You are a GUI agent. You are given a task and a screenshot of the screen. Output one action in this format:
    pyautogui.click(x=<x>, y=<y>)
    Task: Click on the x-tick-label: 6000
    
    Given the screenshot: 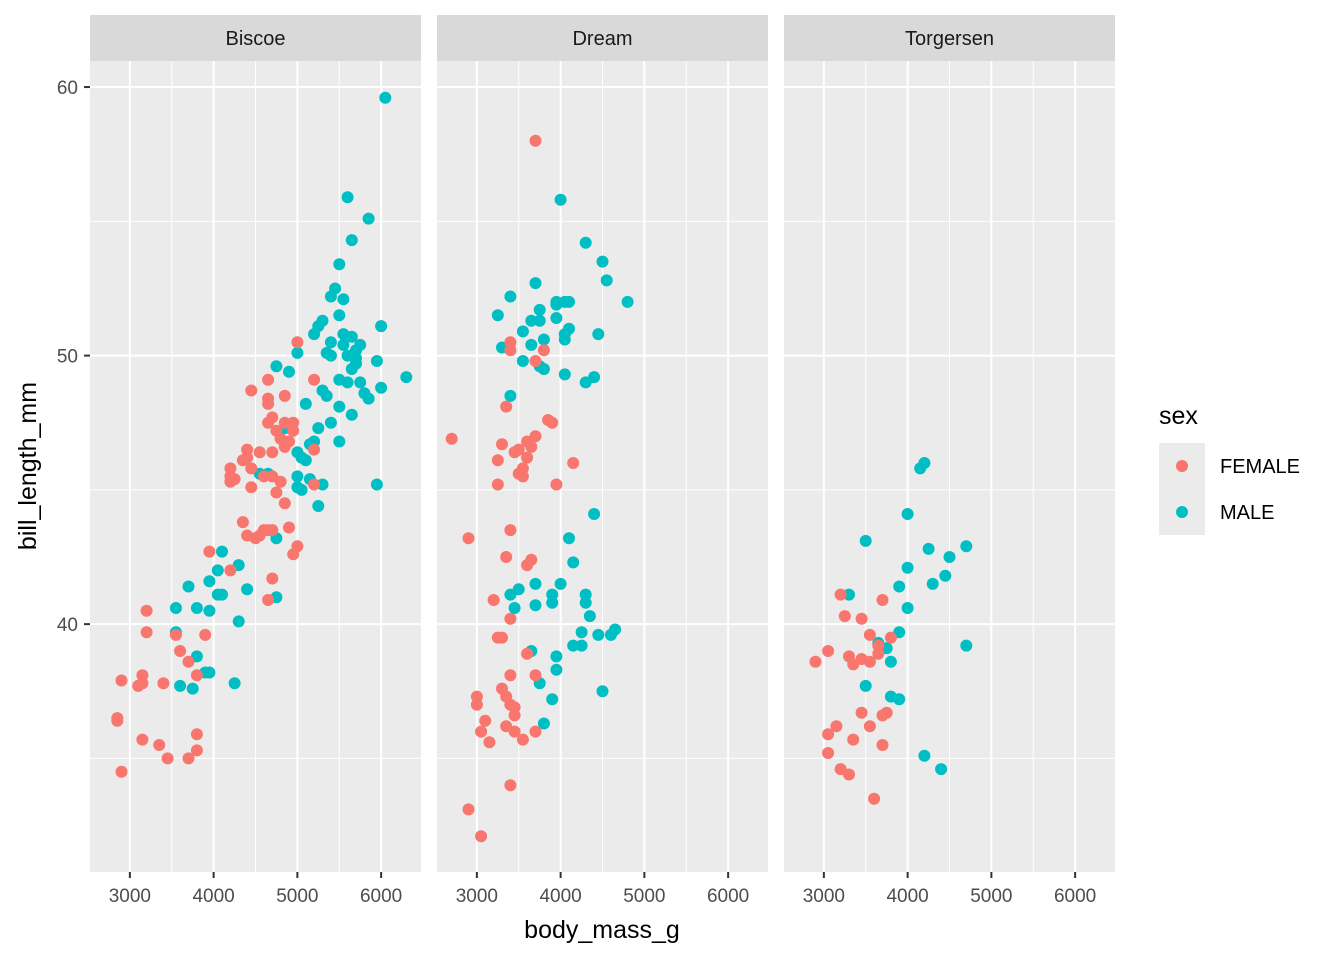 What is the action you would take?
    pyautogui.click(x=1075, y=896)
    